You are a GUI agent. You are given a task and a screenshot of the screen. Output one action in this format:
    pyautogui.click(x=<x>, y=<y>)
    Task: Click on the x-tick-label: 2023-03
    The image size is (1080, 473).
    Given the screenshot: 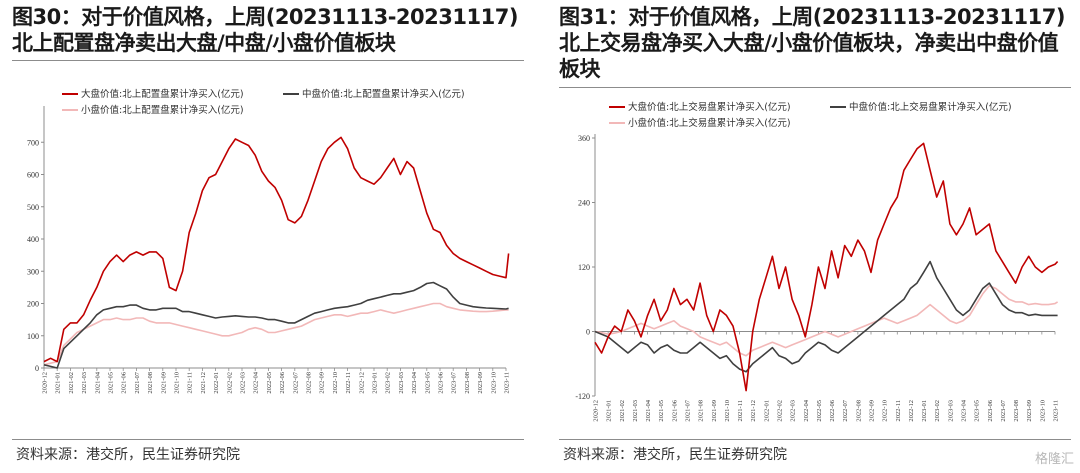 What is the action you would take?
    pyautogui.click(x=950, y=411)
    